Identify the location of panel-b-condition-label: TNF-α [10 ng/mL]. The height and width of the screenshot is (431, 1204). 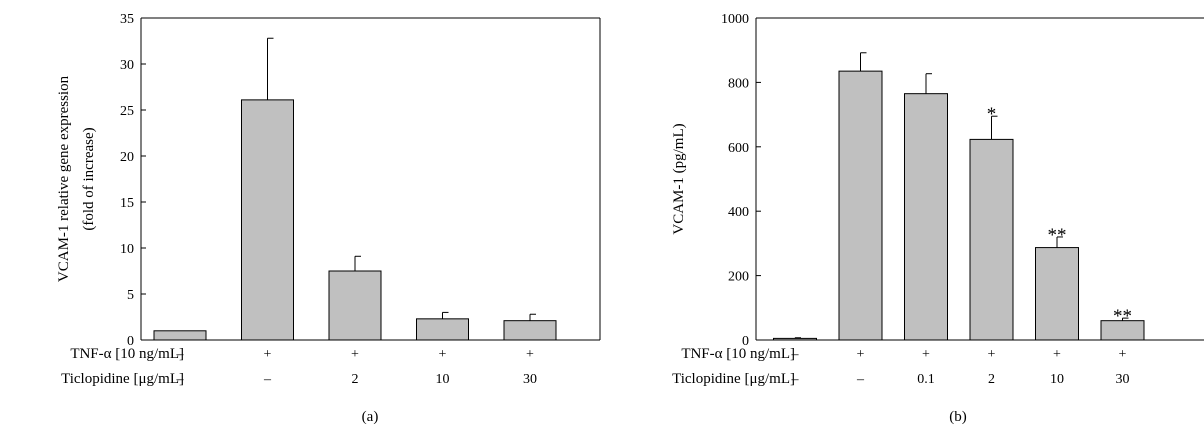
(738, 354).